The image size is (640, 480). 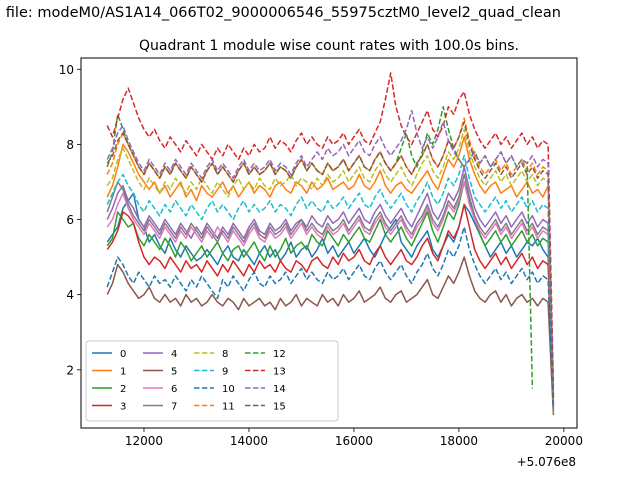 What do you see at coordinates (279, 407) in the screenshot?
I see `legend-label: 15` at bounding box center [279, 407].